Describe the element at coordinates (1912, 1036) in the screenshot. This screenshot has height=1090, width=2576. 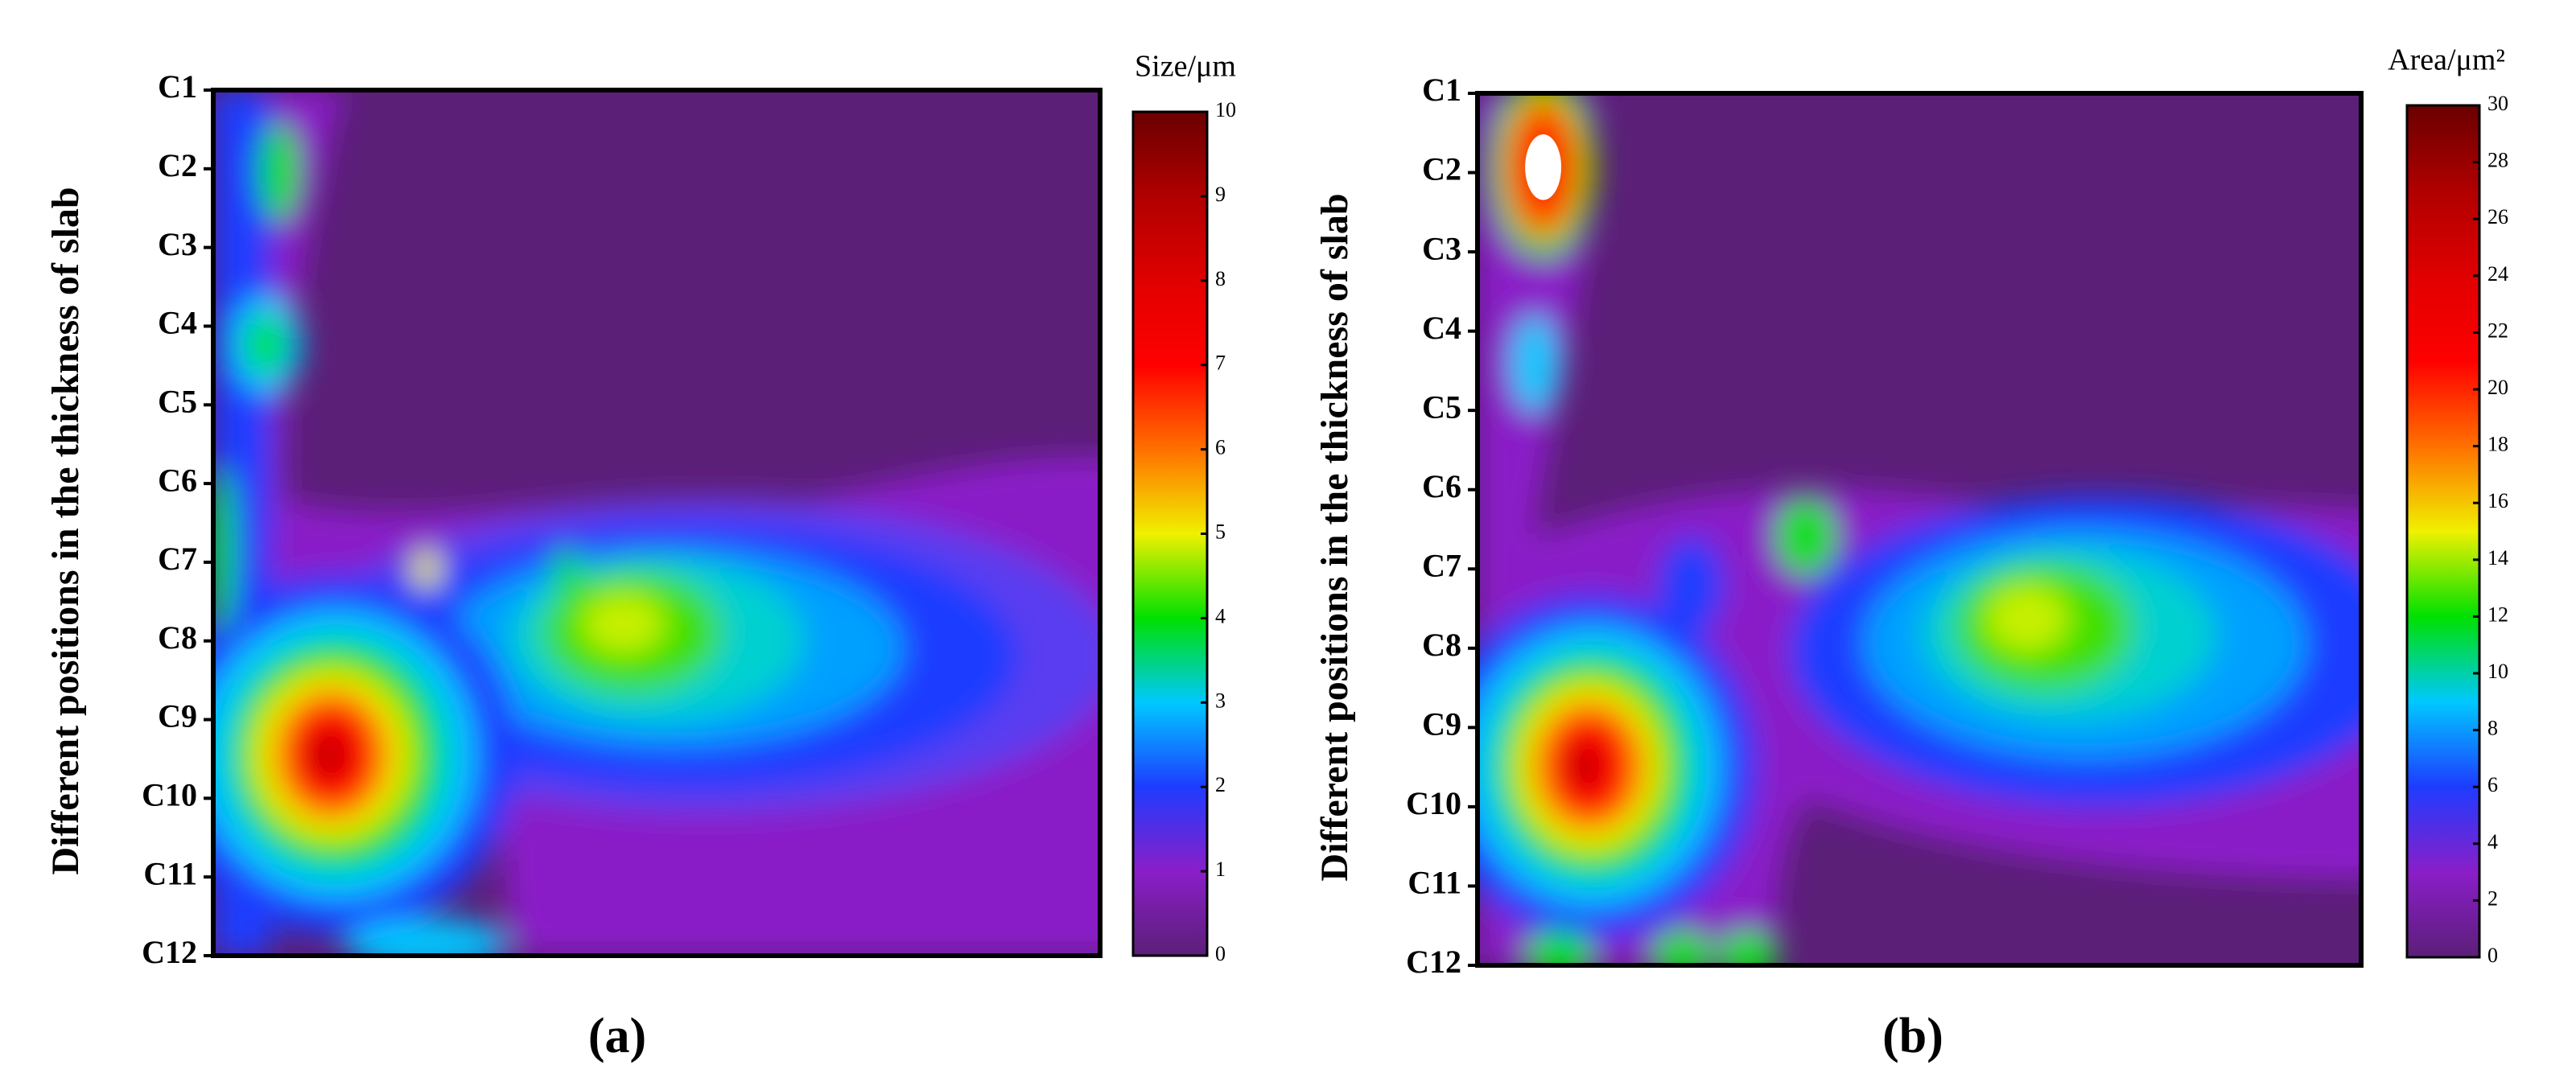
I see `panel-label: (b)` at that location.